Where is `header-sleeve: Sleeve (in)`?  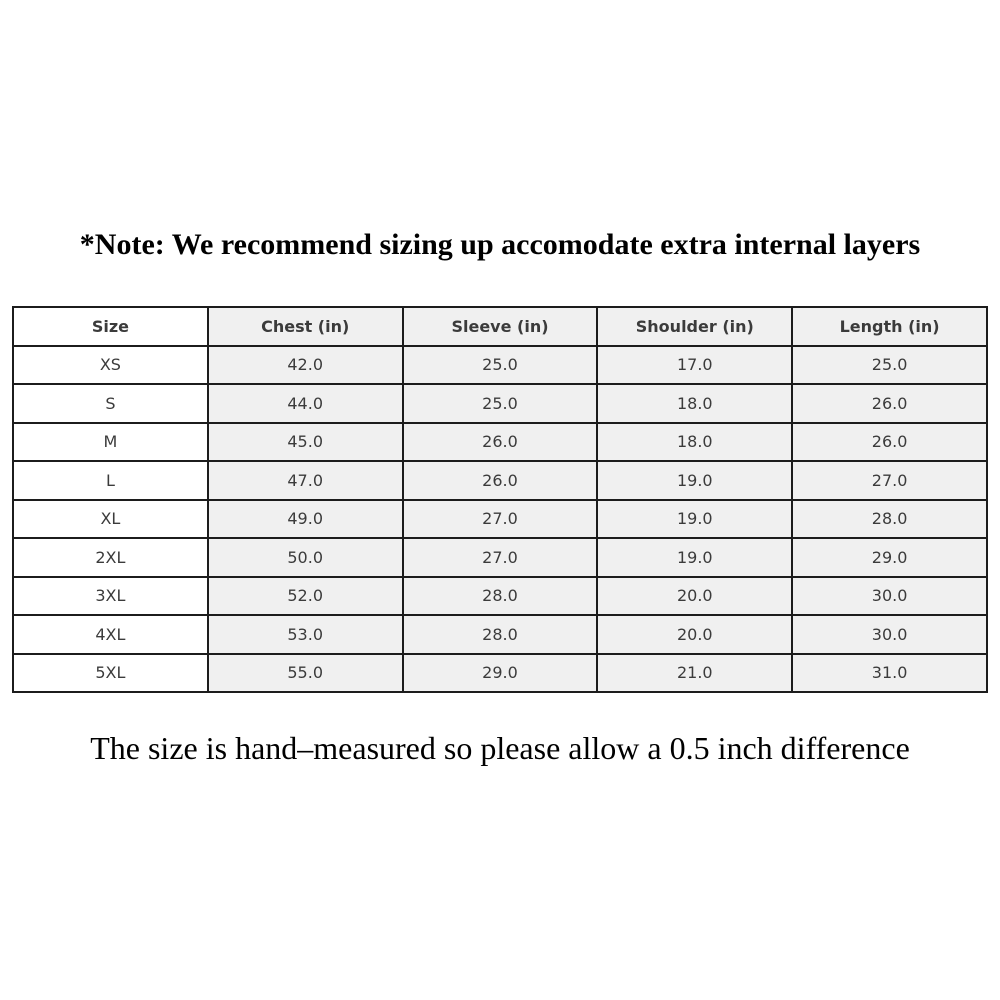
header-sleeve: Sleeve (in) is located at coordinates (500, 326).